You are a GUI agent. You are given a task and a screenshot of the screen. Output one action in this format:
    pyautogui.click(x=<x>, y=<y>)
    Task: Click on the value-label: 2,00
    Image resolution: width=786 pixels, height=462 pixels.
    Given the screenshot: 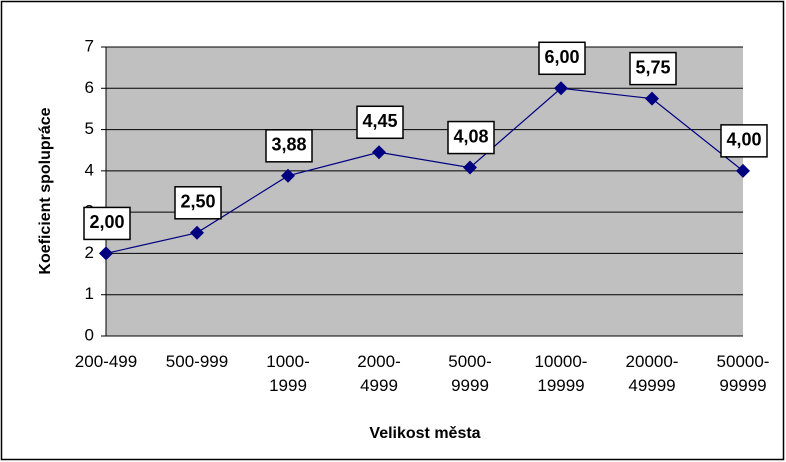 What is the action you would take?
    pyautogui.click(x=106, y=222)
    